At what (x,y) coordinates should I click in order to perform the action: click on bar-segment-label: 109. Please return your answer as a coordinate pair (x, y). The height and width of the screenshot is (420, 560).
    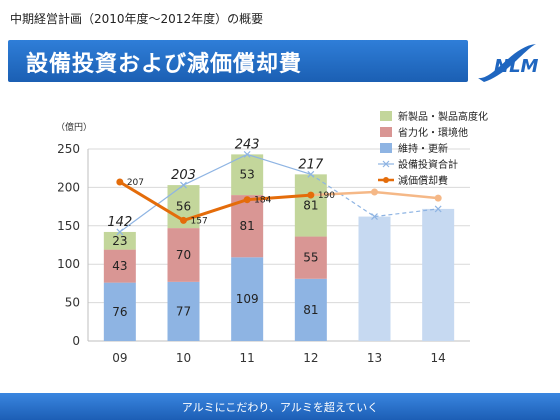
    Looking at the image, I should click on (247, 299).